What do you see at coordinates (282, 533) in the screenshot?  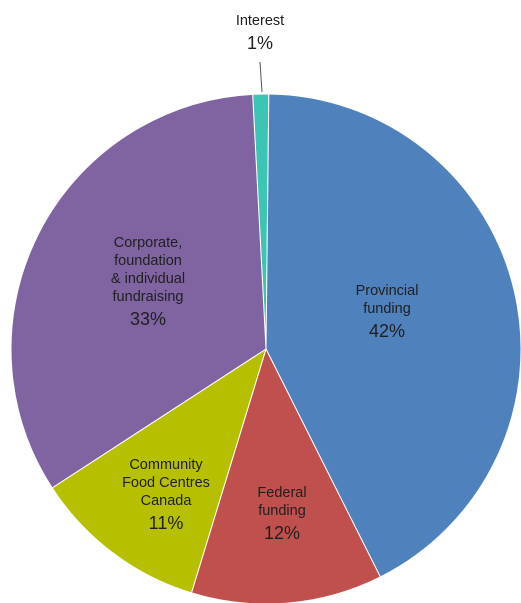 I see `slice-value-federal-funding: 12%` at bounding box center [282, 533].